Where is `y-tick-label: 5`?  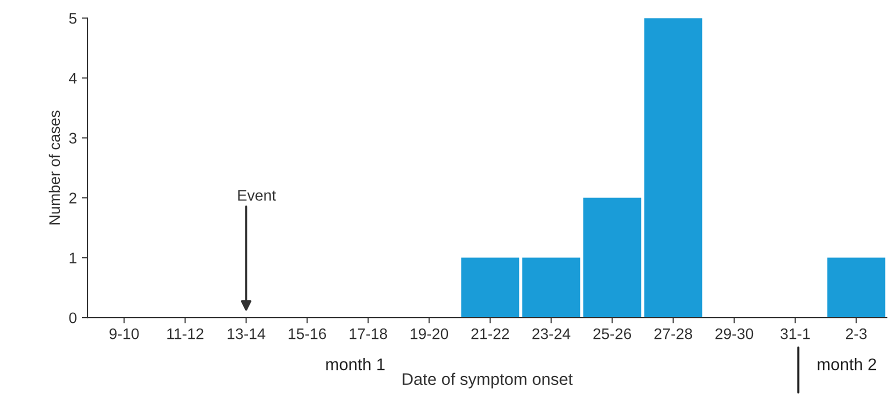
y-tick-label: 5 is located at coordinates (72, 18).